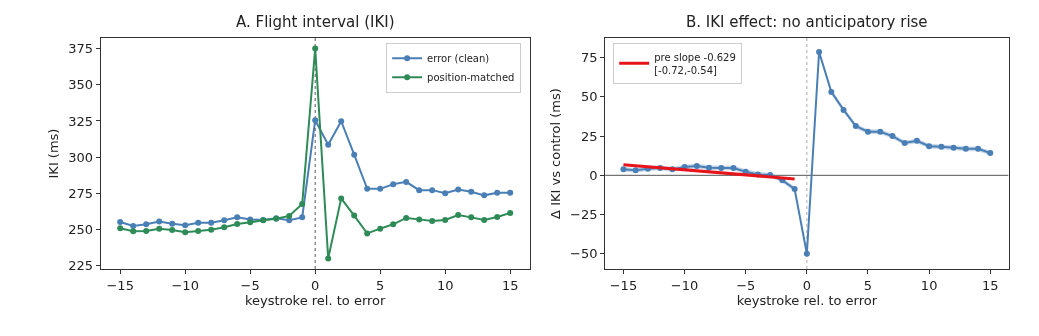 The width and height of the screenshot is (1039, 336). I want to click on y-tick-label: 350, so click(81, 85).